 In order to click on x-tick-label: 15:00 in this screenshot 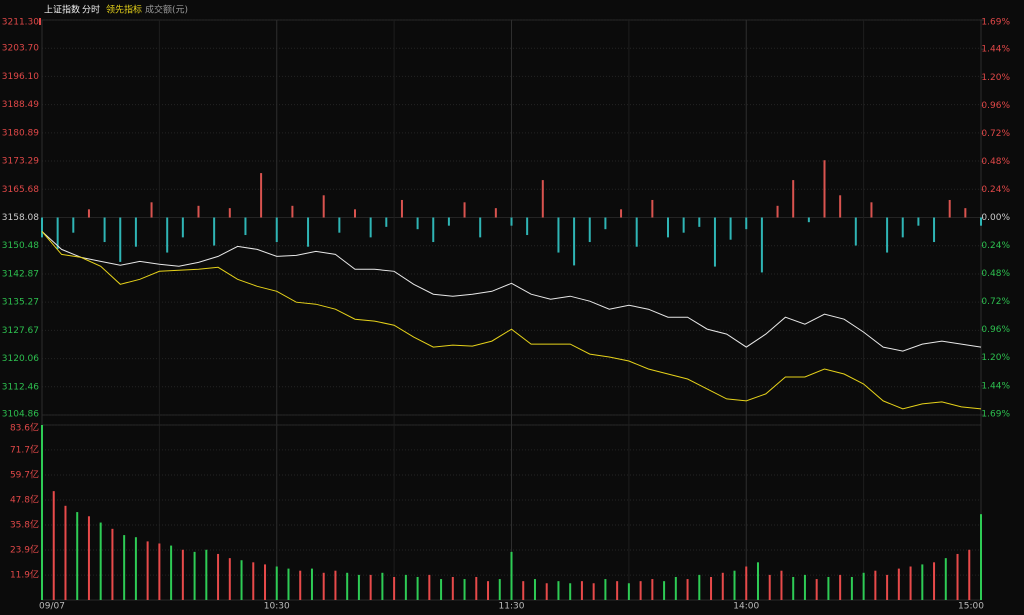, I will do `click(971, 607)`.